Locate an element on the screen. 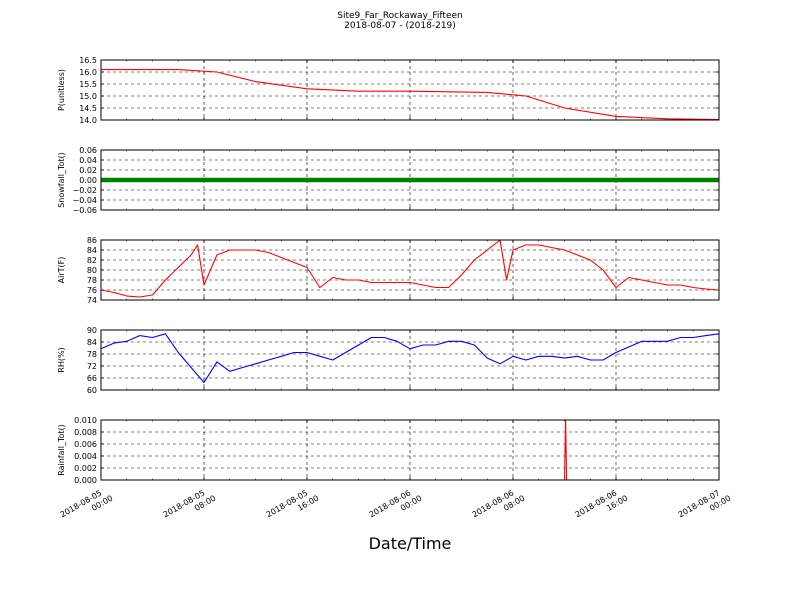 The image size is (800, 604). y-tick-label: 0.002 is located at coordinates (85, 468).